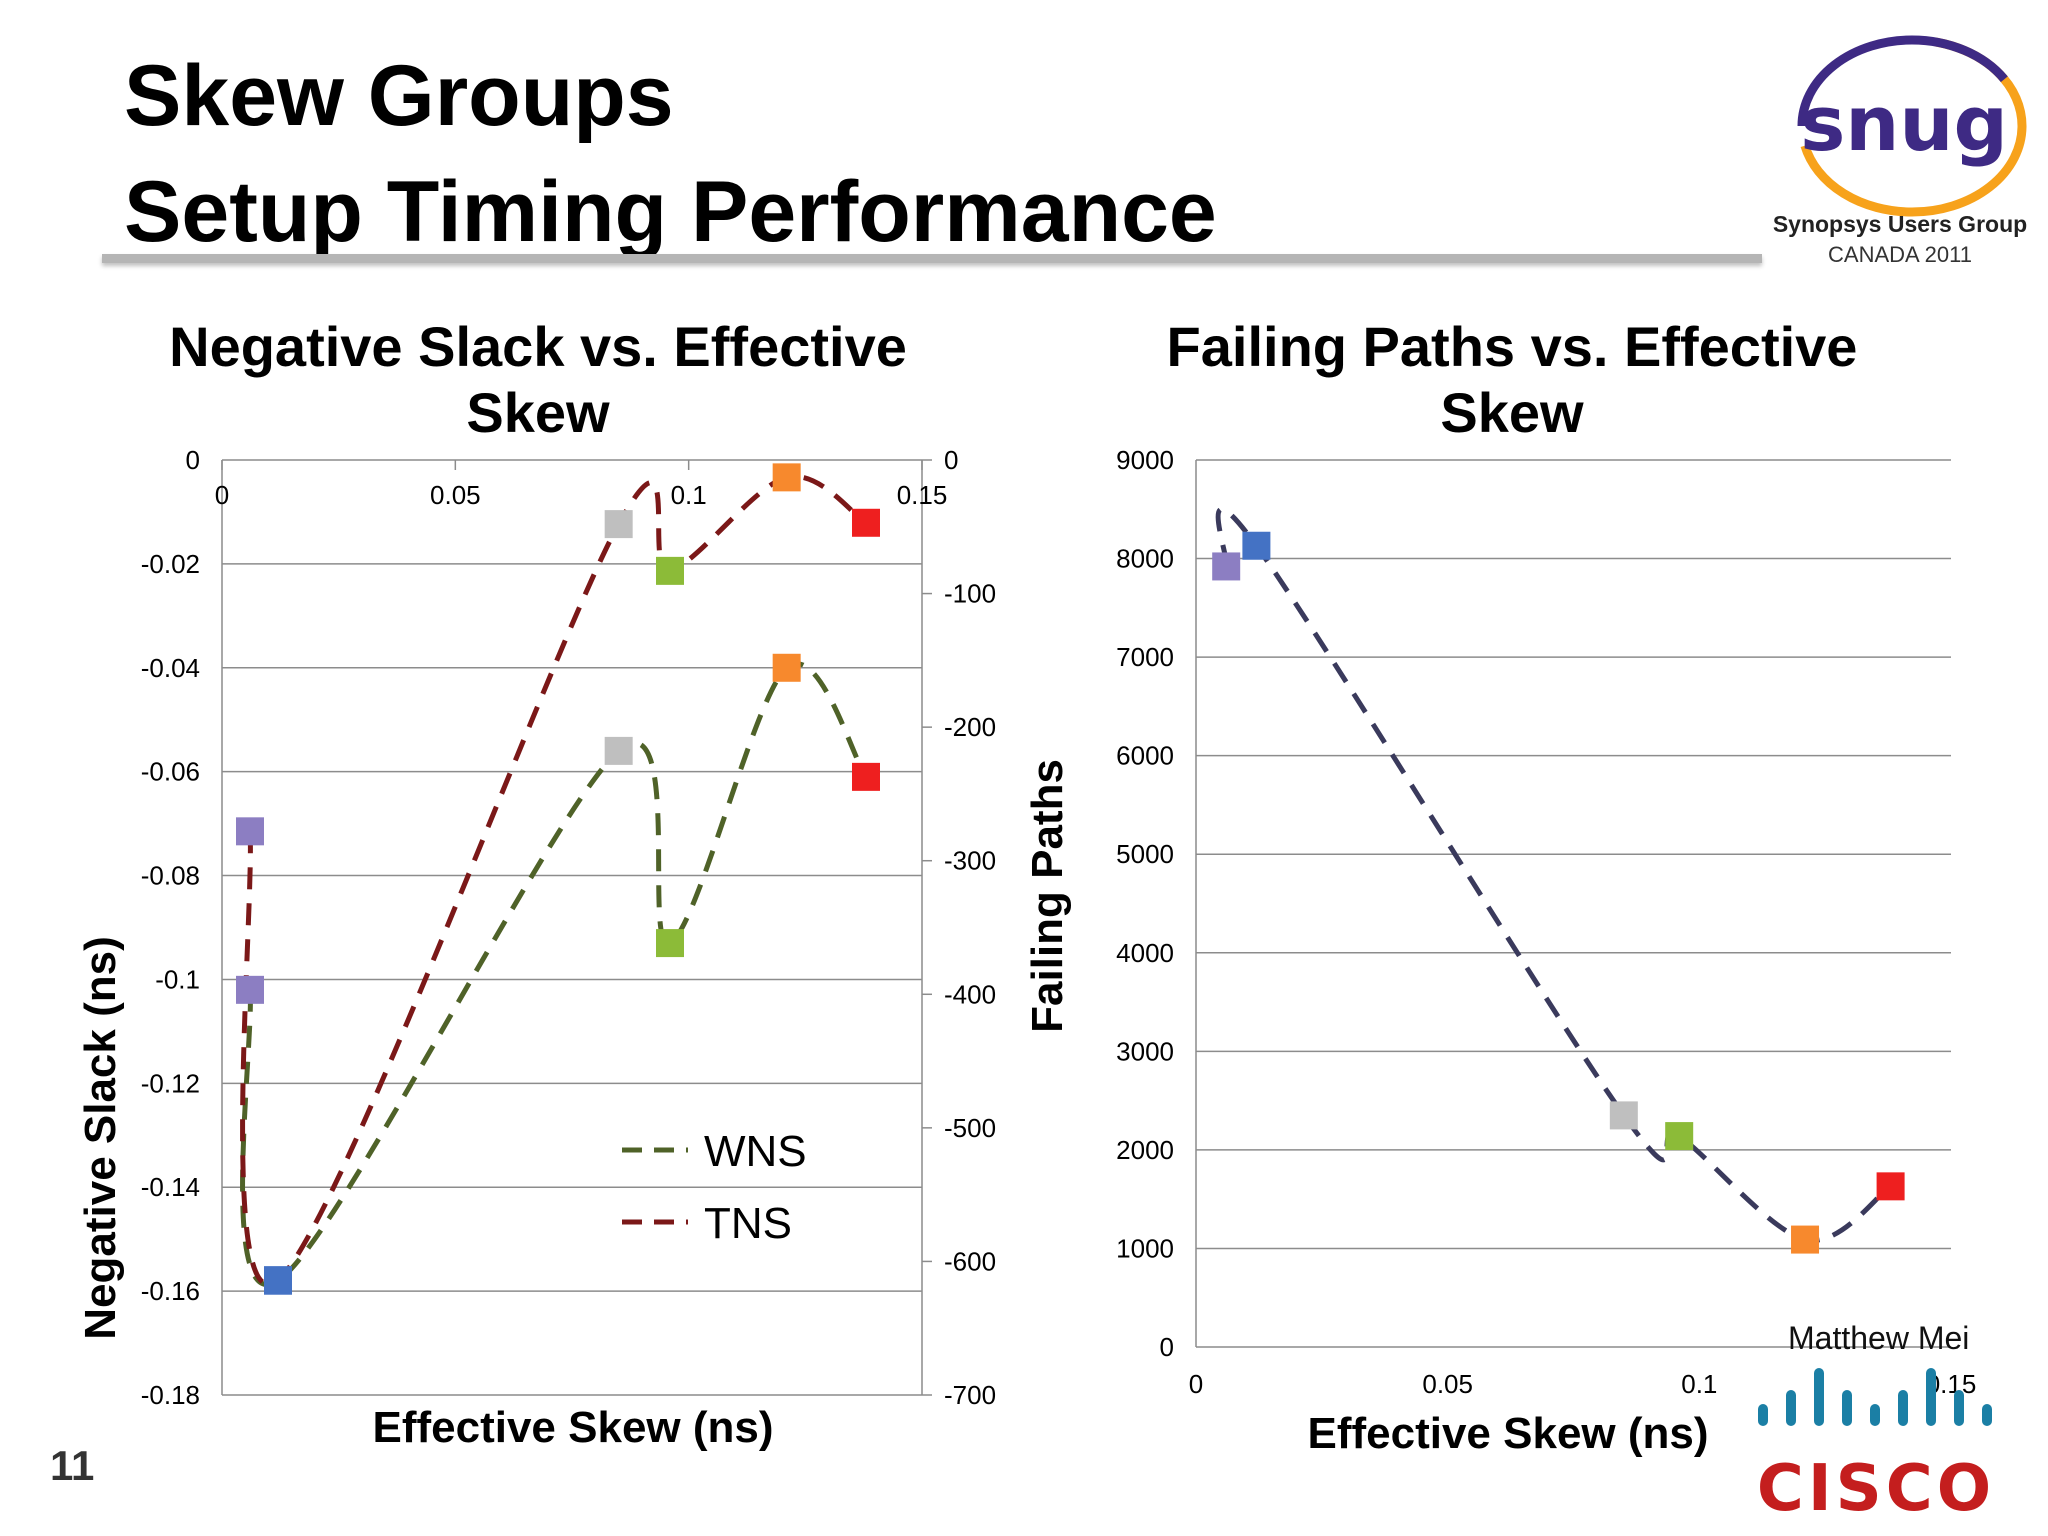 This screenshot has width=2048, height=1536. What do you see at coordinates (670, 943) in the screenshot?
I see `slack-marker-wns-green` at bounding box center [670, 943].